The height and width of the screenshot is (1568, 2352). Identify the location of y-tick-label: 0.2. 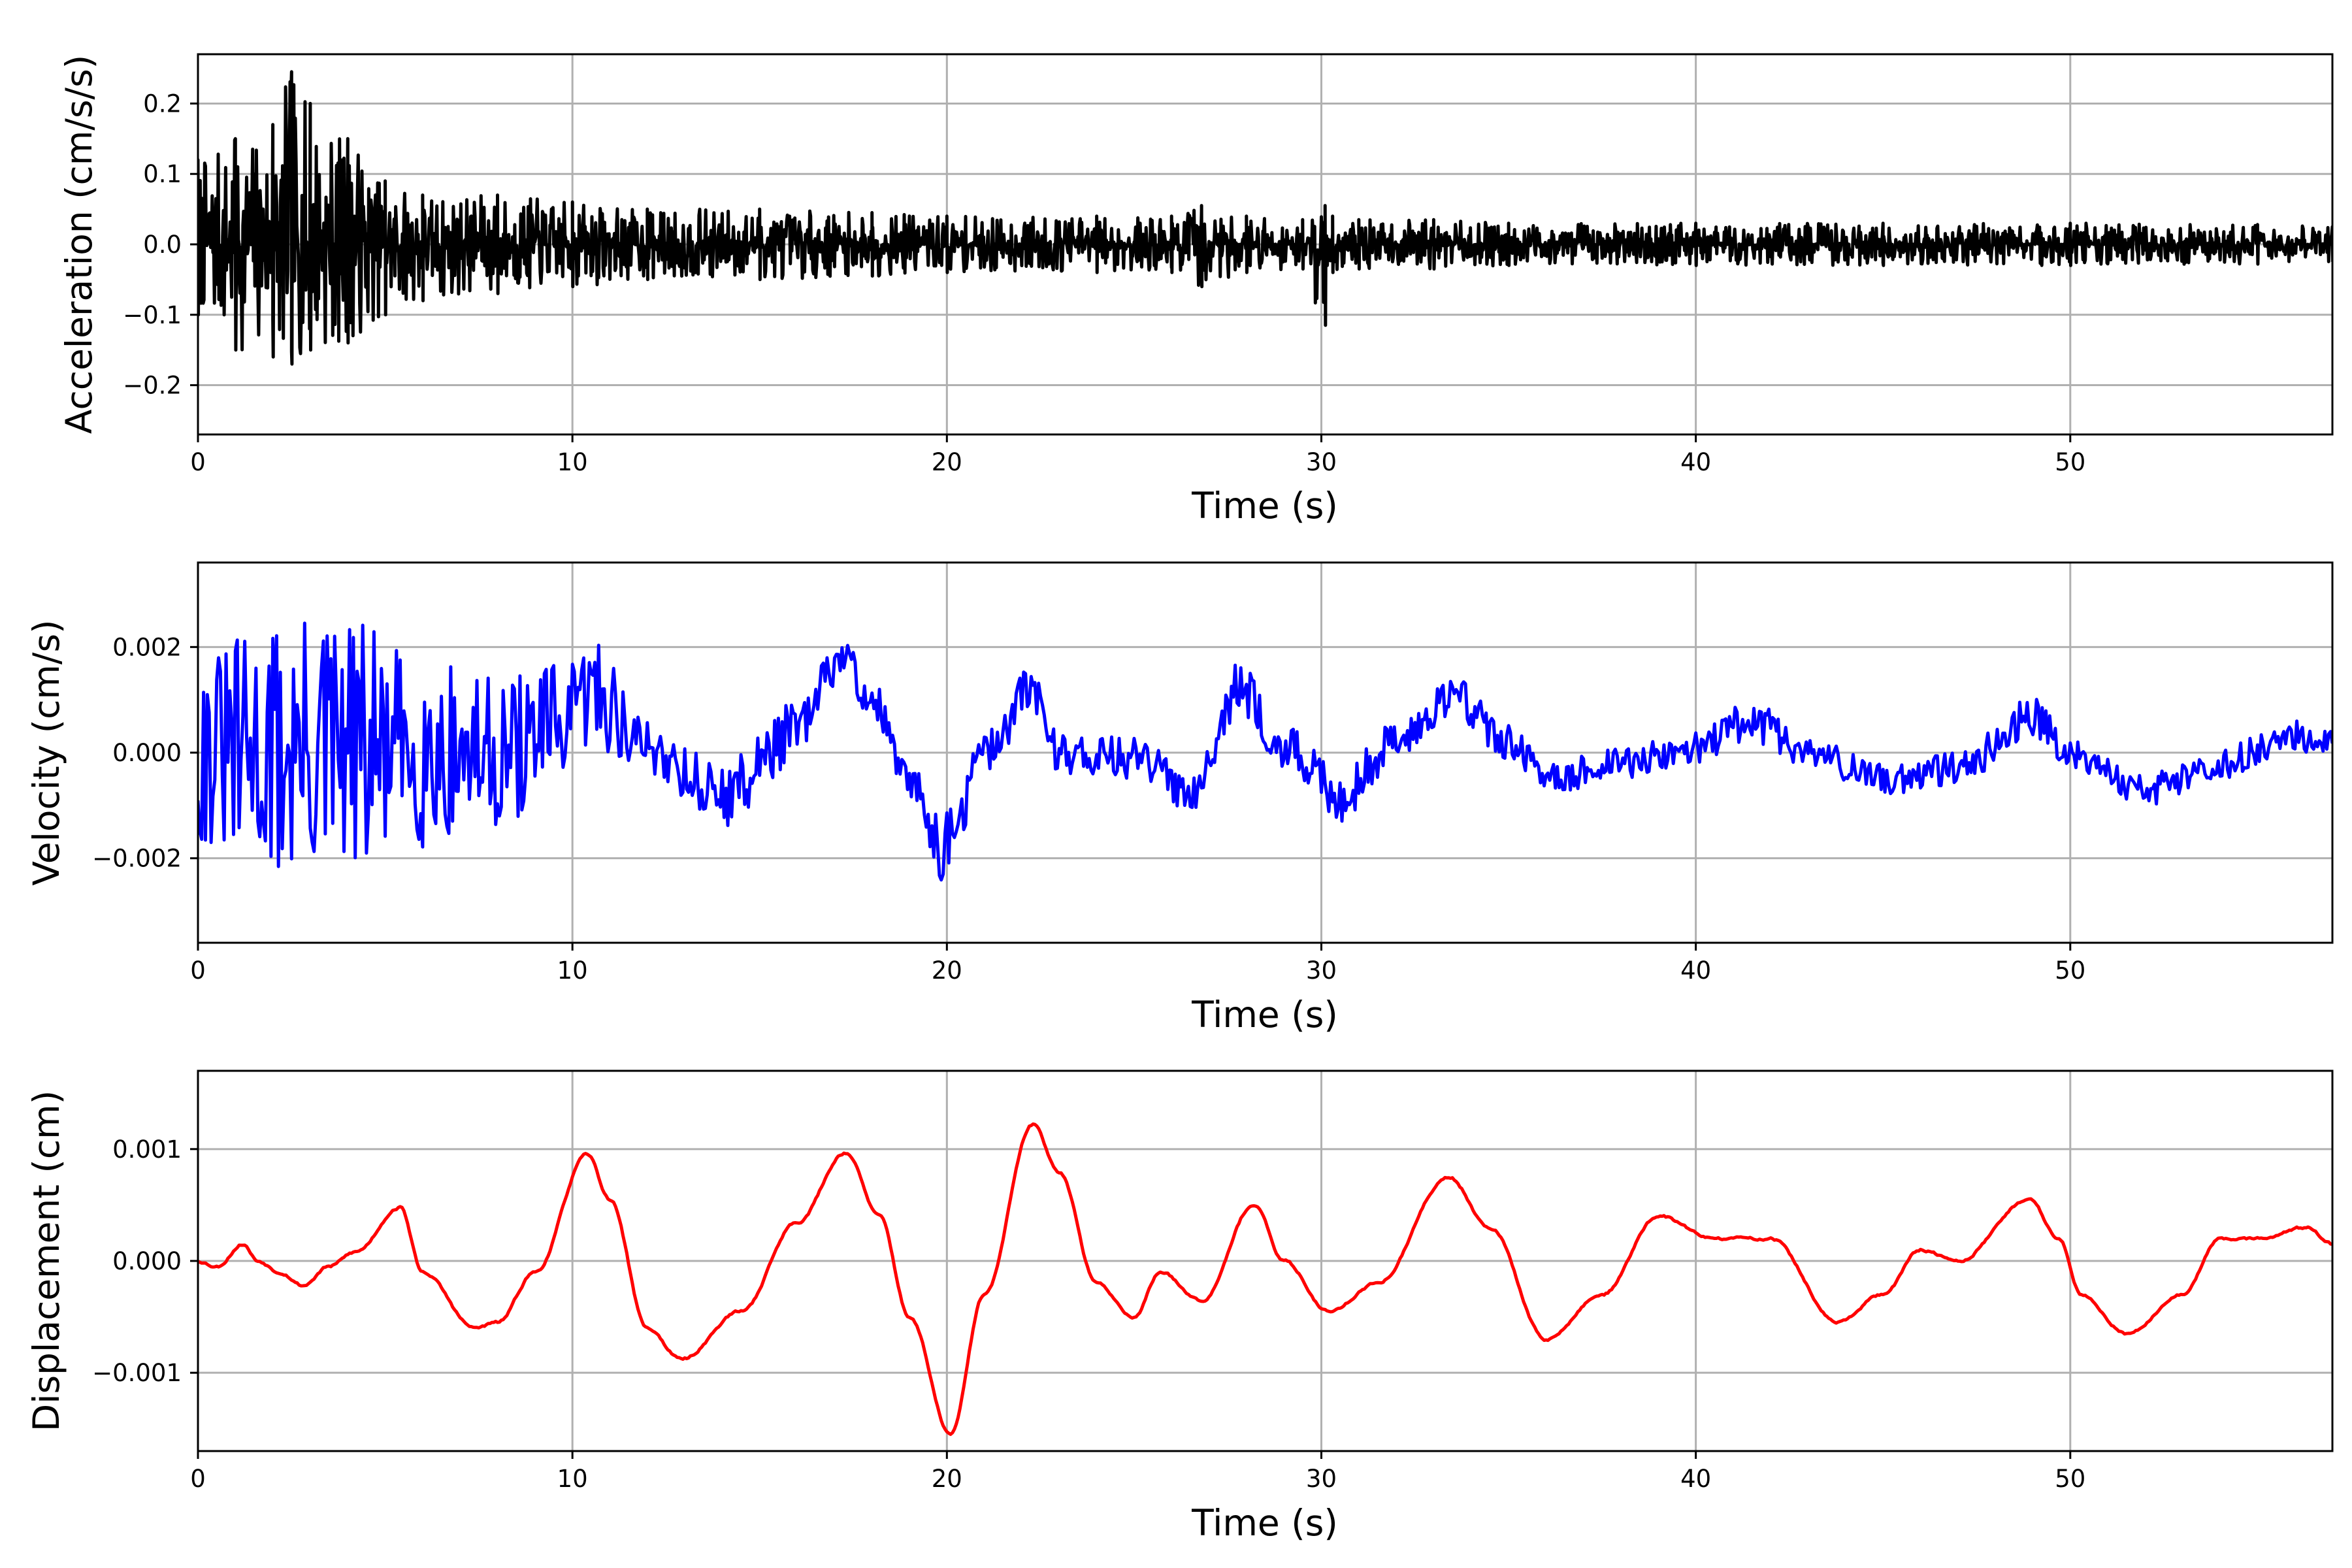
(162, 104).